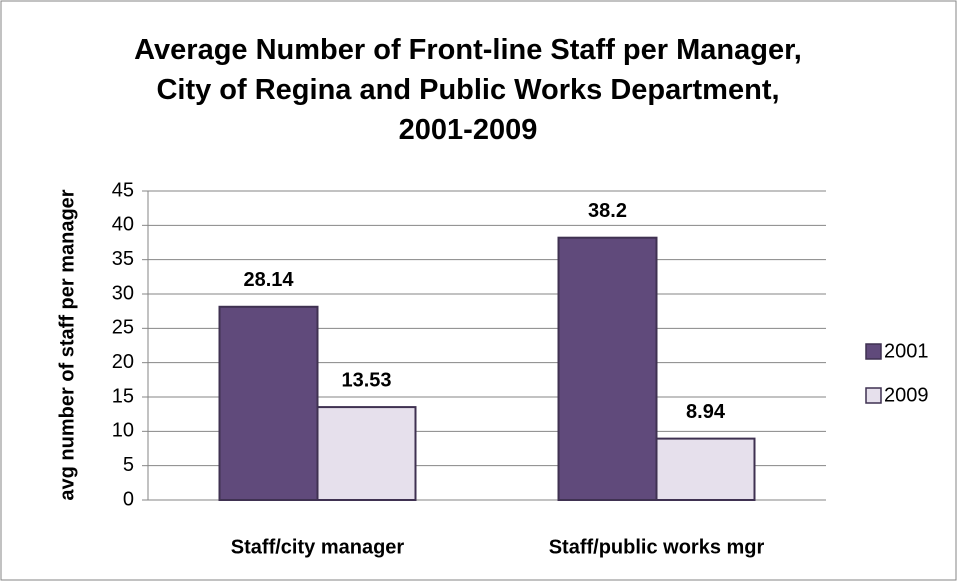  Describe the element at coordinates (318, 547) in the screenshot. I see `x-tick-label: Staff/city manager` at that location.